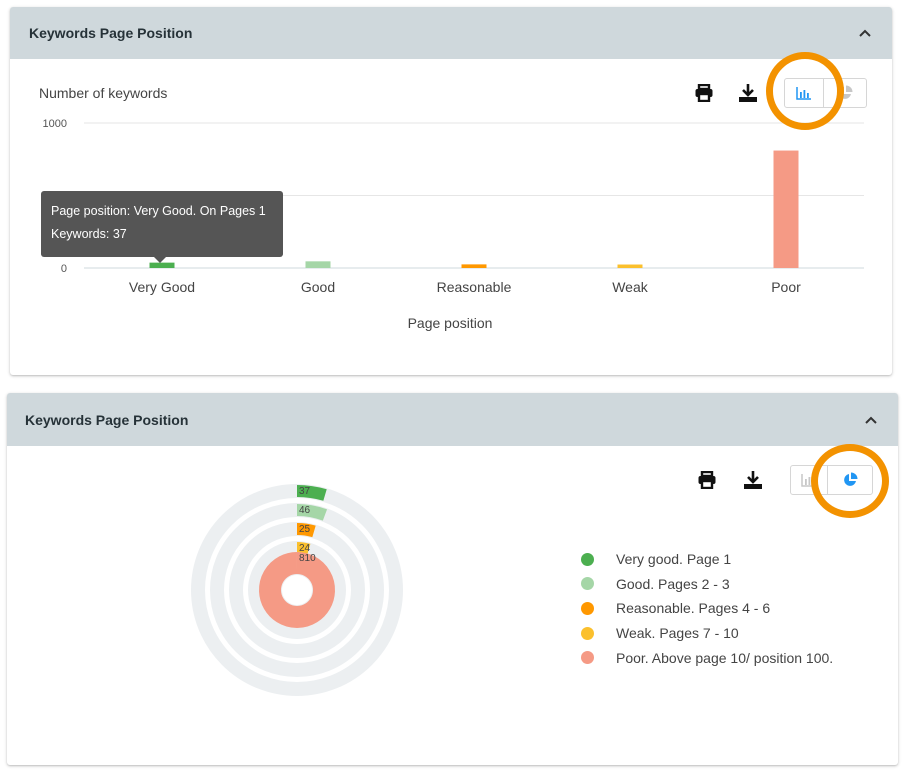  I want to click on legend-label: Poor. Above page 10/ position 100., so click(725, 657).